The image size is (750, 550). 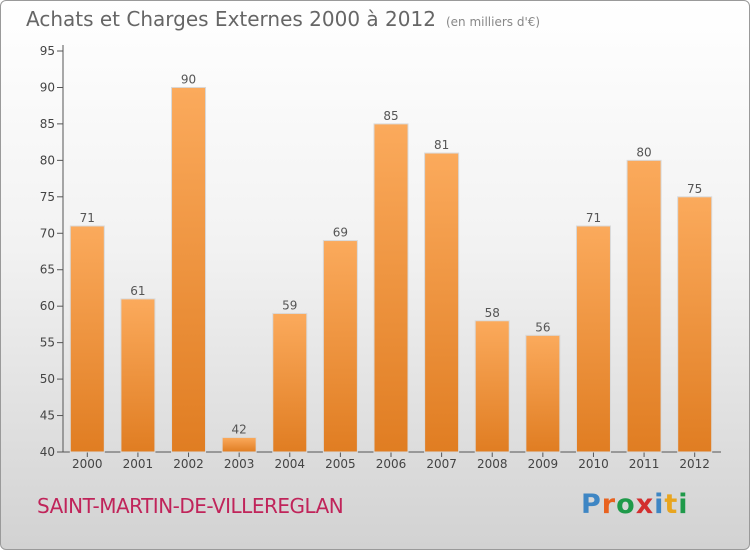 I want to click on proxiti-logo: Proxiti, so click(x=635, y=504).